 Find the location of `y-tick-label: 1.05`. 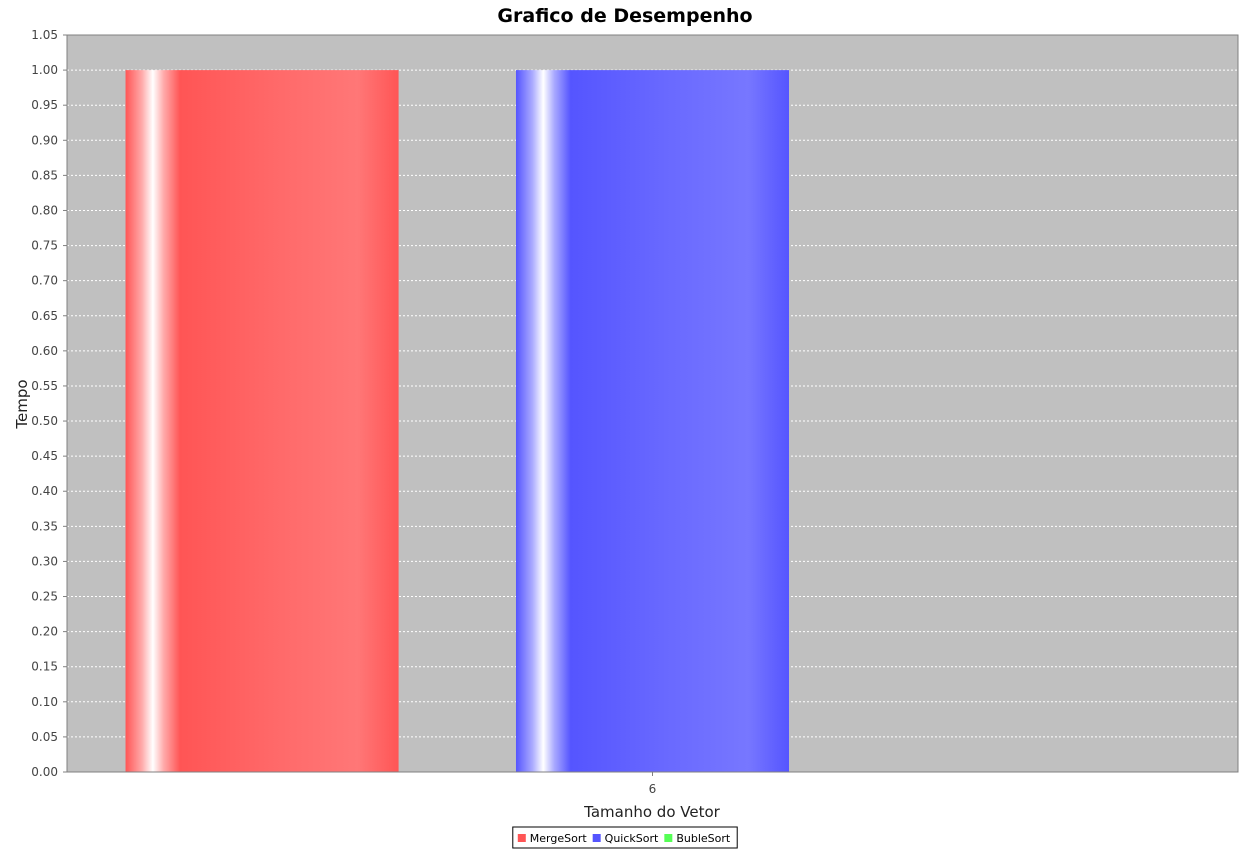

y-tick-label: 1.05 is located at coordinates (44, 35).